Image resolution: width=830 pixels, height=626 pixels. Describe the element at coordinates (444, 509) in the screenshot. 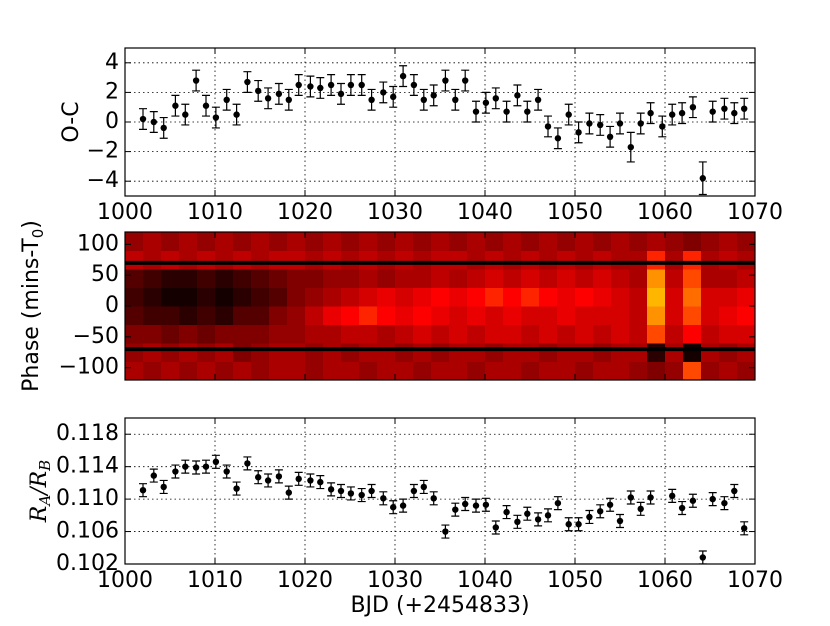

I see `plot-area` at that location.